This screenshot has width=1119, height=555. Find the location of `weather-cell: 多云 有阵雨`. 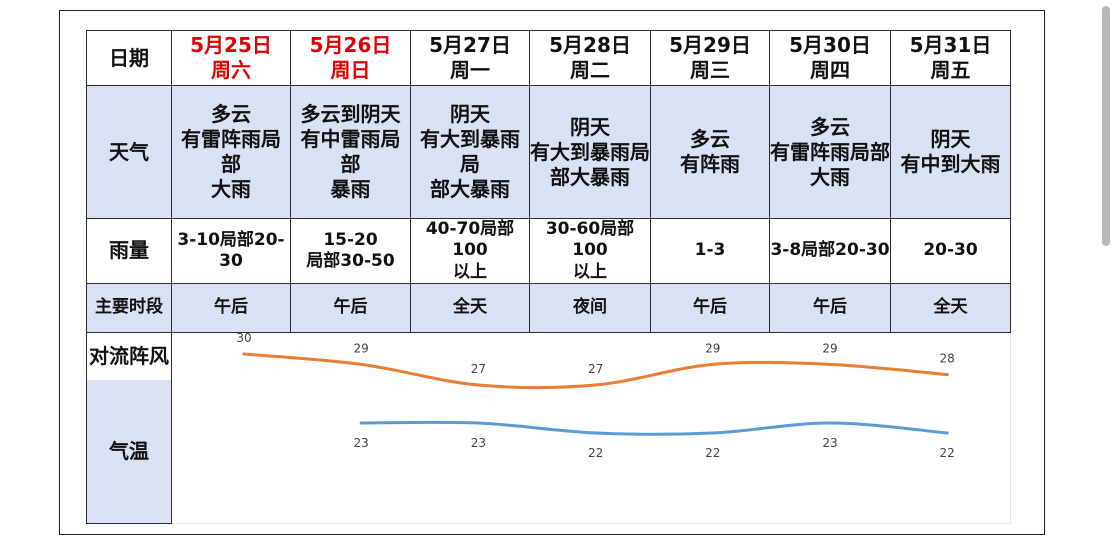

weather-cell: 多云 有阵雨 is located at coordinates (710, 152).